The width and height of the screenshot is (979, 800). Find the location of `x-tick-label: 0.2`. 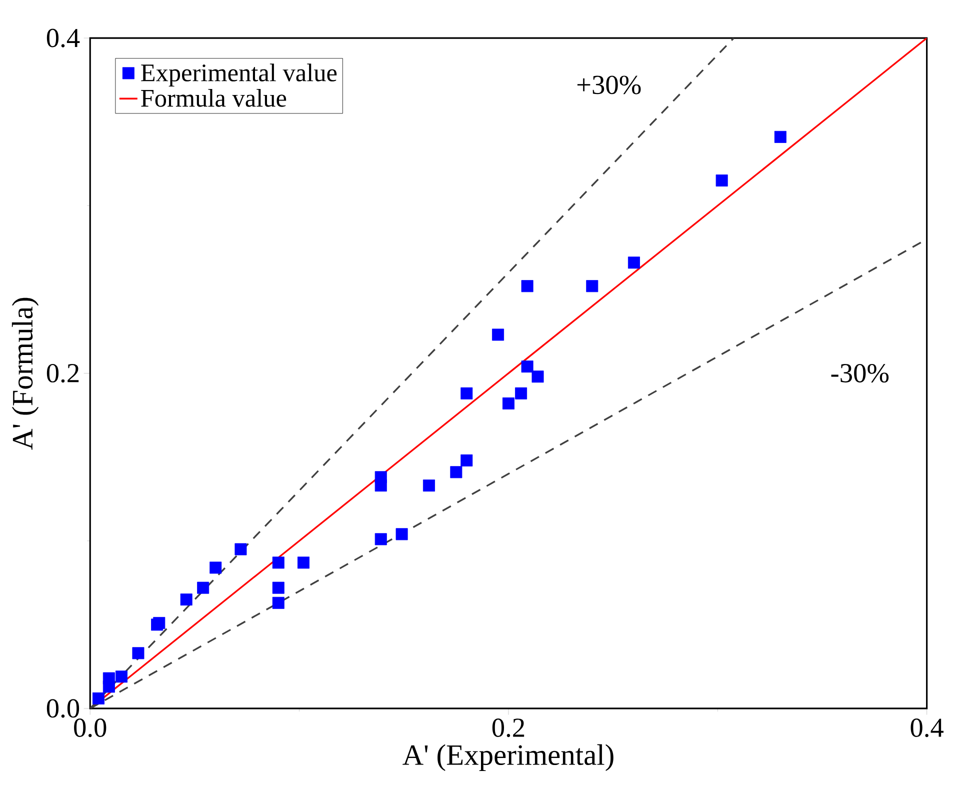

x-tick-label: 0.2 is located at coordinates (508, 728).